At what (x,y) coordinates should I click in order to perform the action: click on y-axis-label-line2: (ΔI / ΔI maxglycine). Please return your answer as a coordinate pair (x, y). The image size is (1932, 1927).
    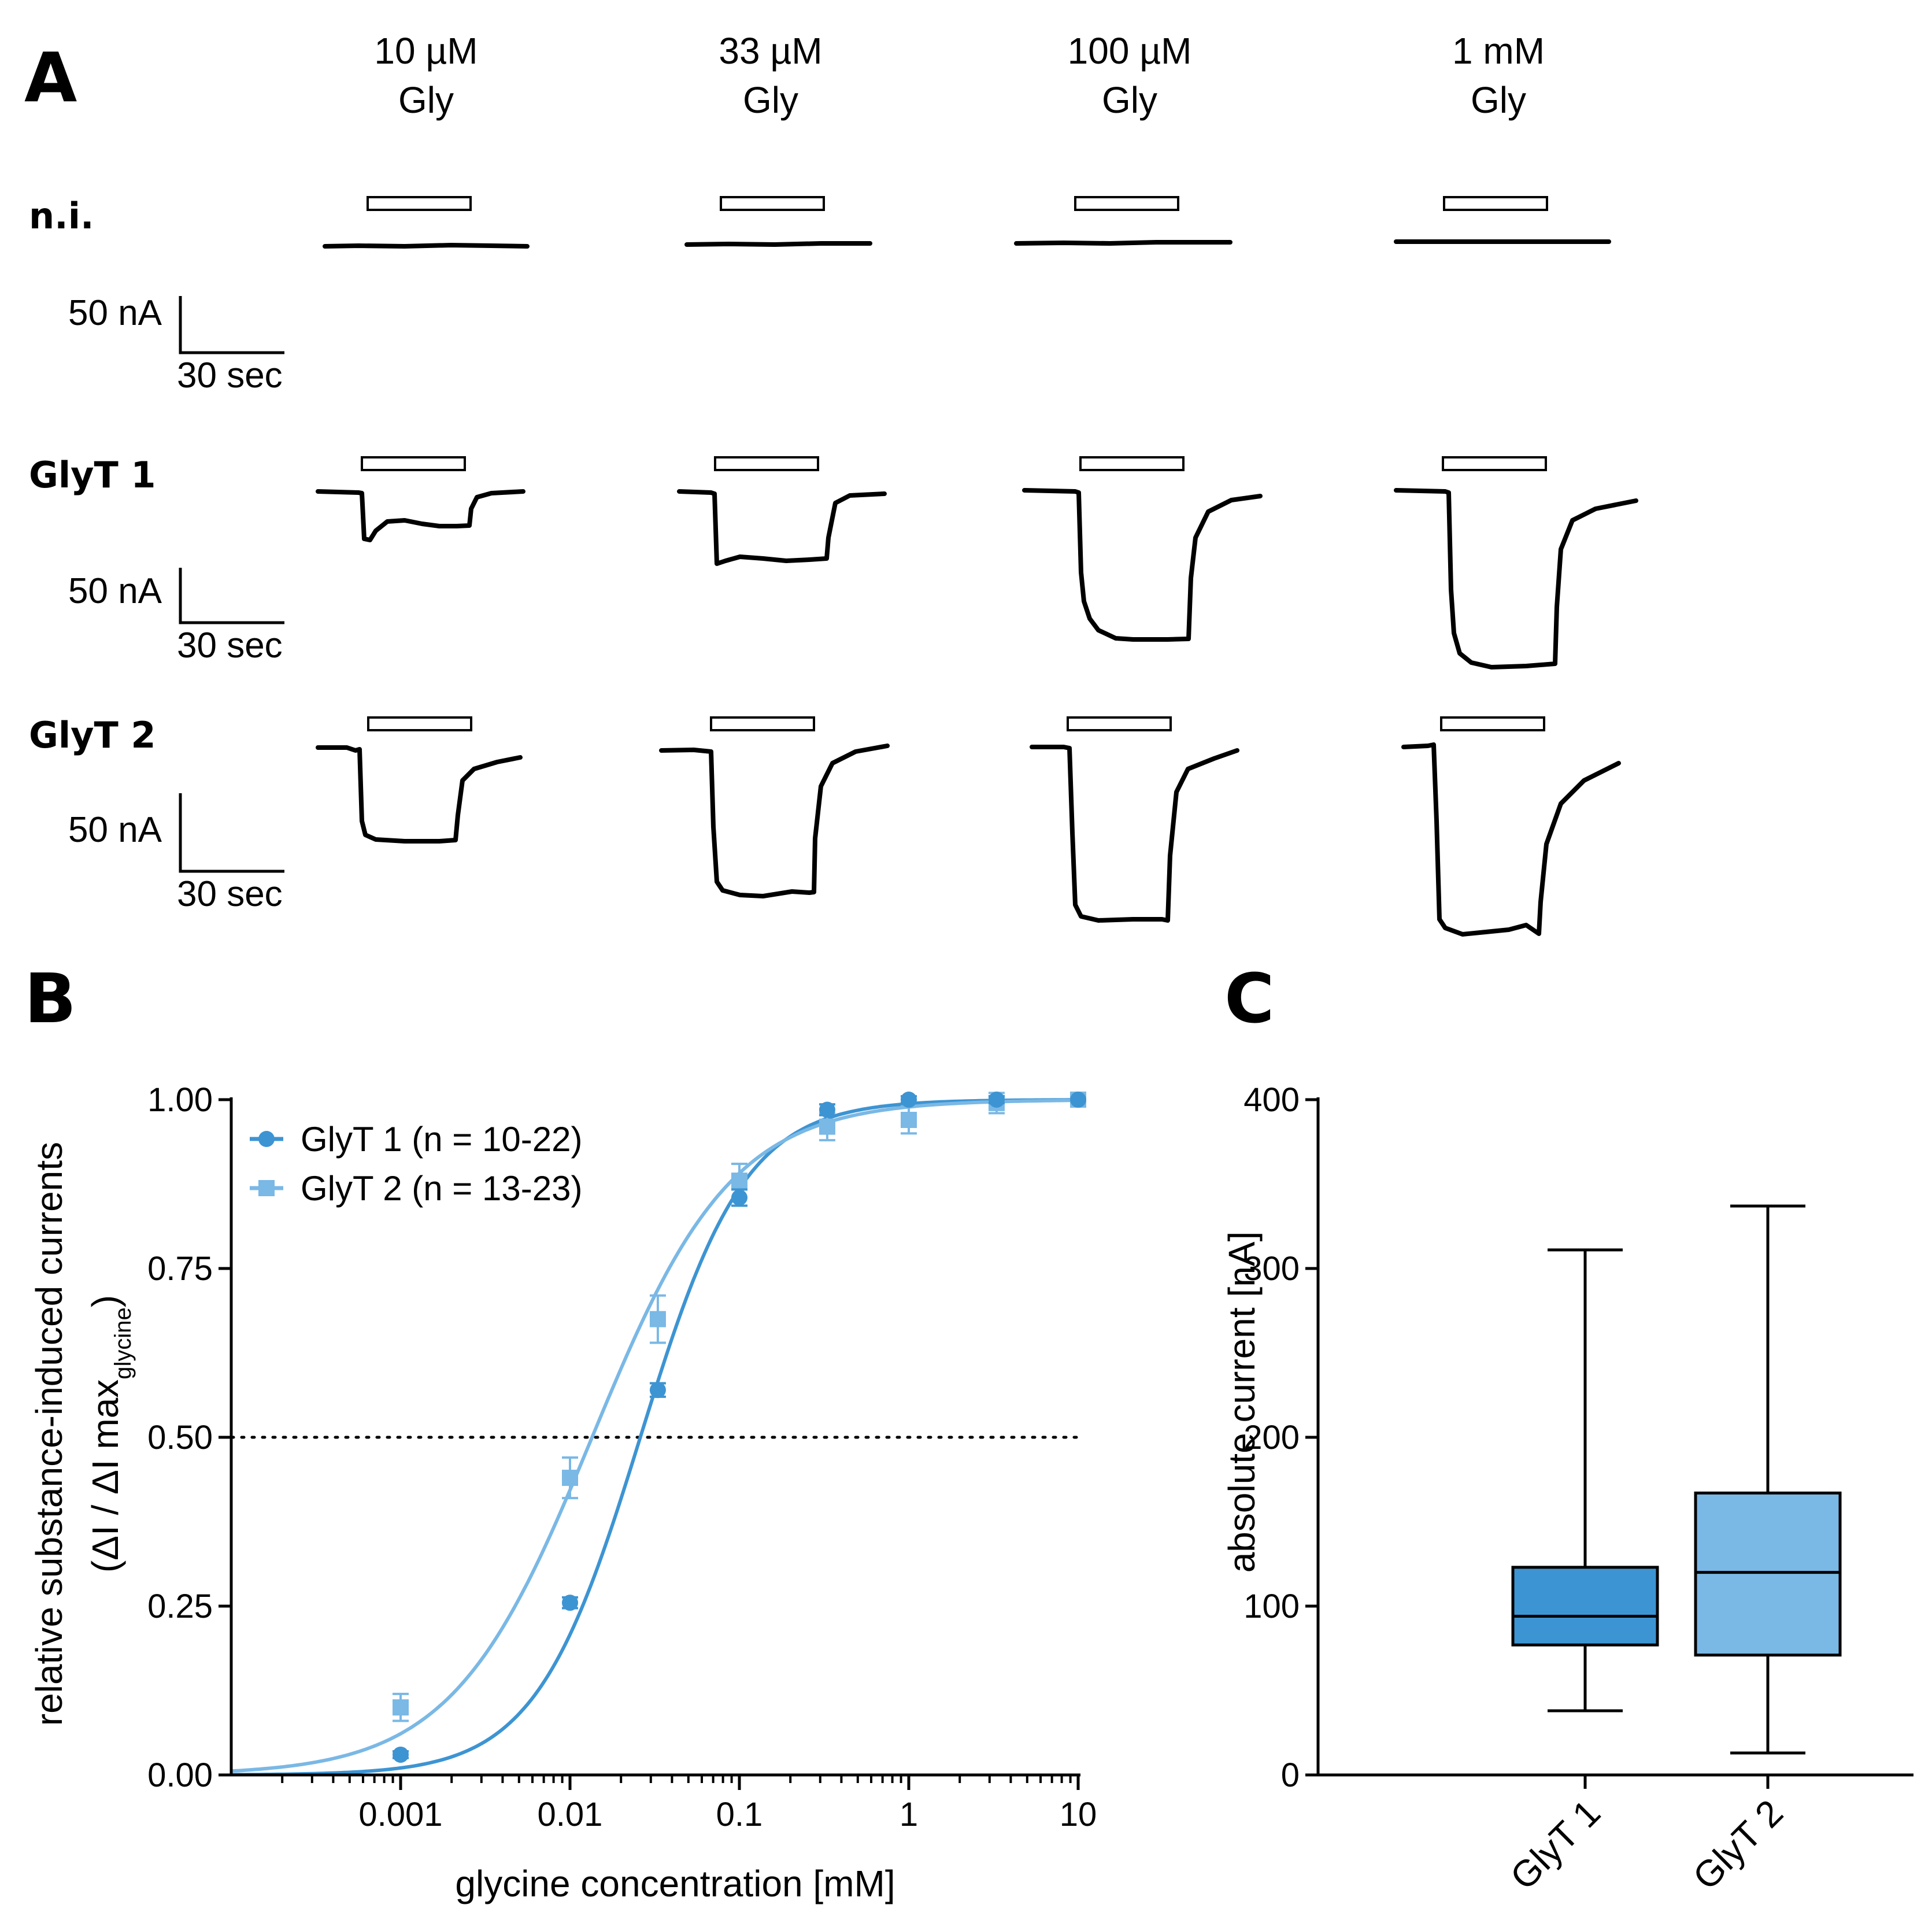
    Looking at the image, I should click on (110, 1434).